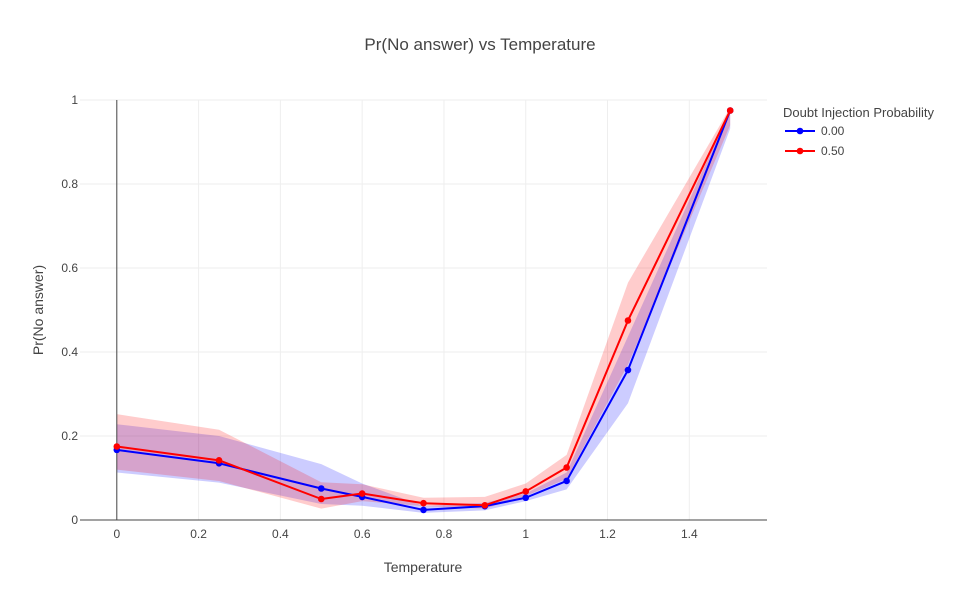 The image size is (960, 600). Describe the element at coordinates (280, 534) in the screenshot. I see `x-tick-label: 0.4` at that location.